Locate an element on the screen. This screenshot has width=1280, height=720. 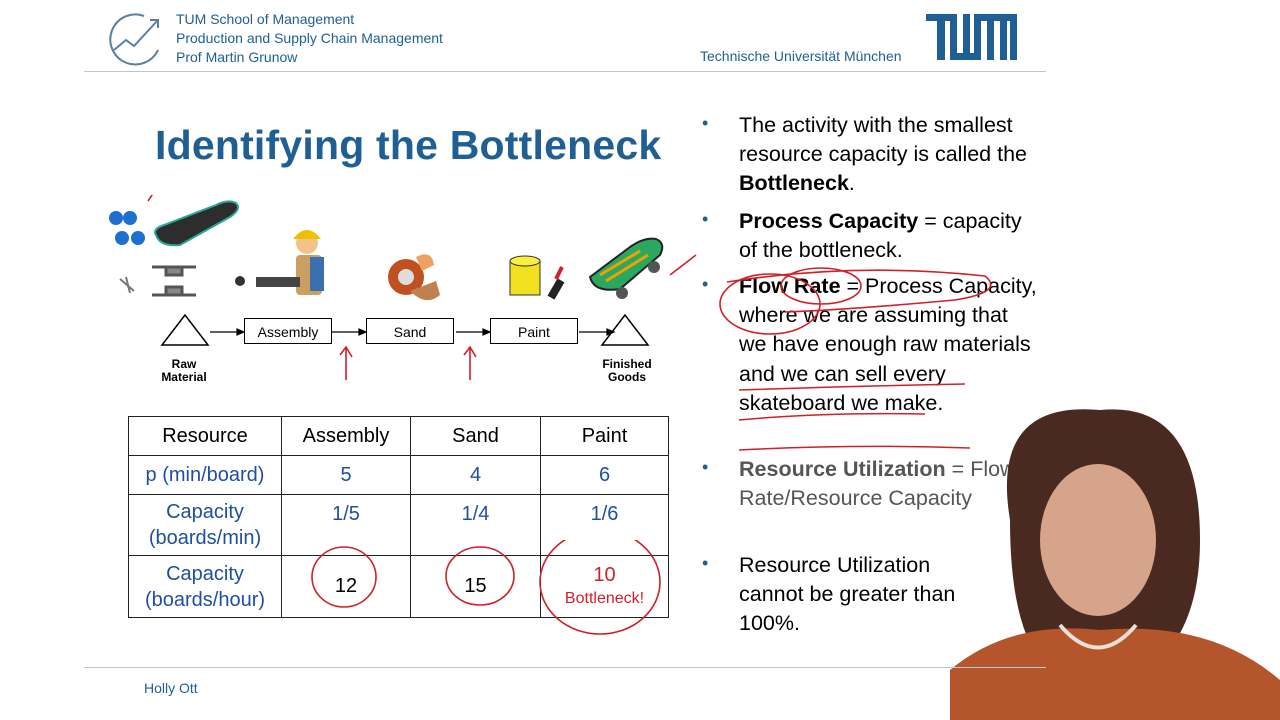
raw-label-line2: Material is located at coordinates (184, 377).